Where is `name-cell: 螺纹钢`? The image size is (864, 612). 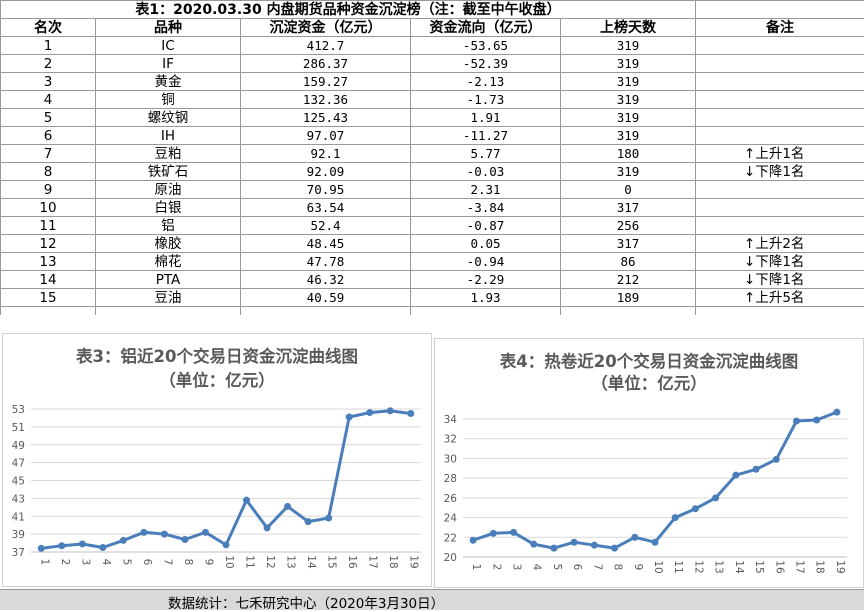 name-cell: 螺纹钢 is located at coordinates (168, 118).